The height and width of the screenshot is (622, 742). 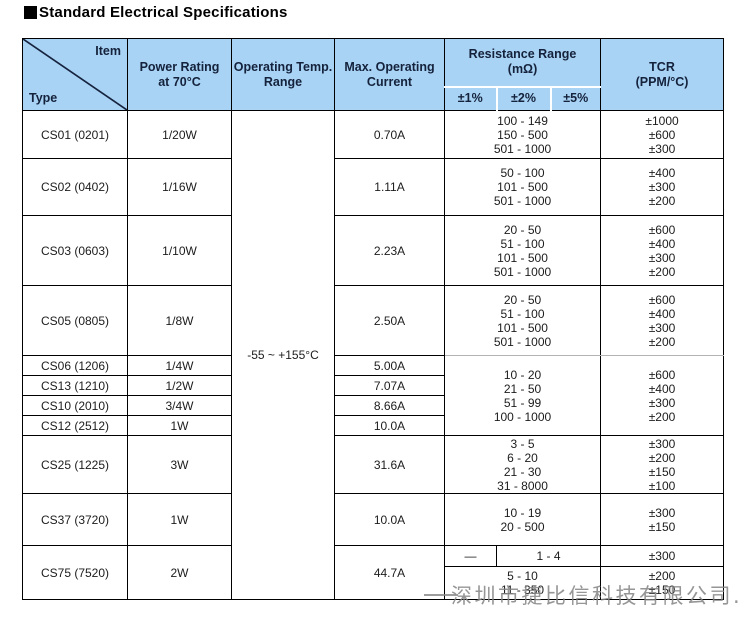 I want to click on watermark-text: 深圳市捷比信科技有限公司., so click(x=596, y=596).